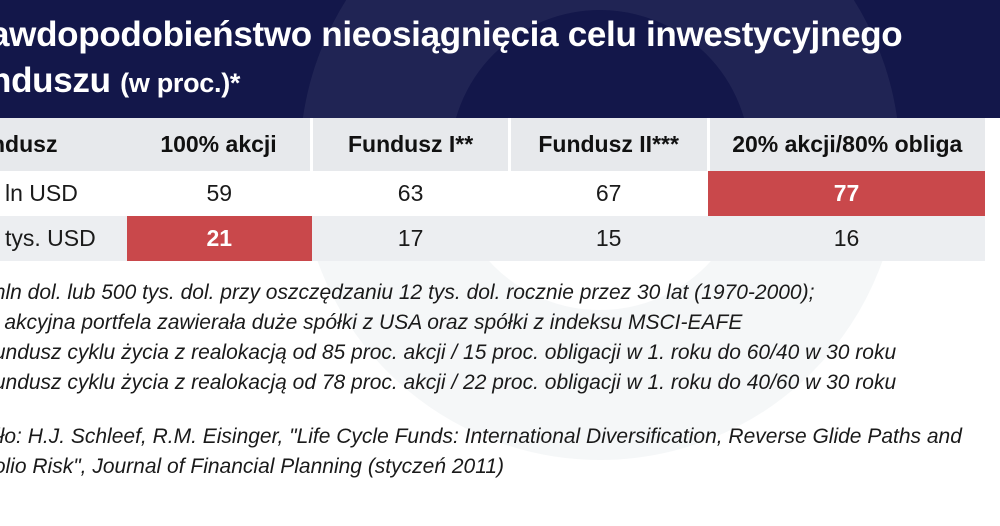  What do you see at coordinates (609, 193) in the screenshot?
I see `table-cell: 67` at bounding box center [609, 193].